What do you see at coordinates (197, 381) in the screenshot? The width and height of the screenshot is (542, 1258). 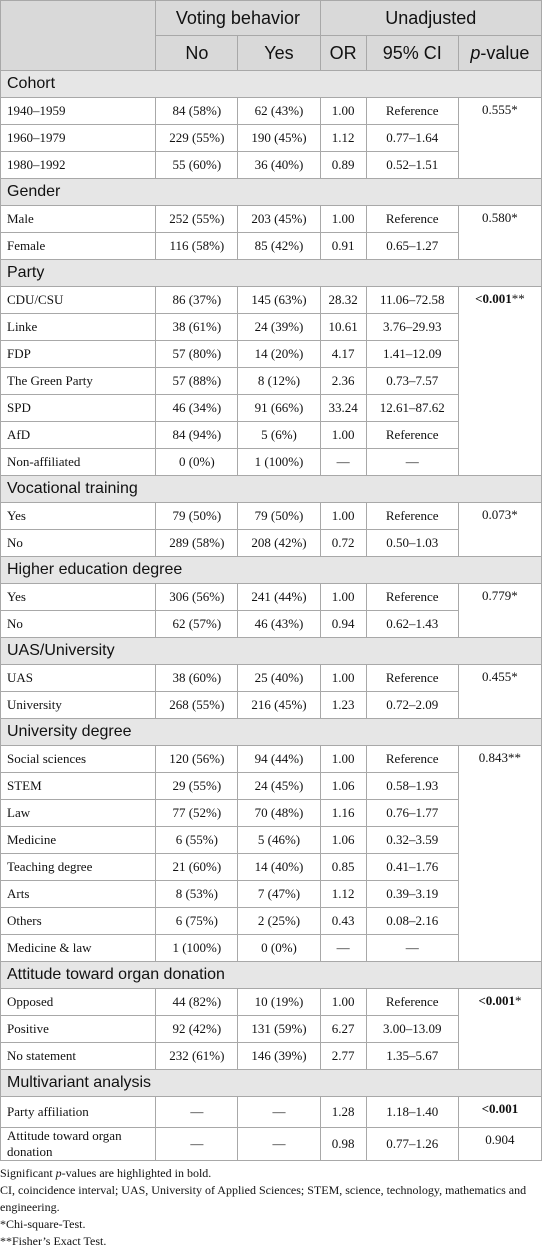 I see `voting-no-cell: 57 (88%)` at bounding box center [197, 381].